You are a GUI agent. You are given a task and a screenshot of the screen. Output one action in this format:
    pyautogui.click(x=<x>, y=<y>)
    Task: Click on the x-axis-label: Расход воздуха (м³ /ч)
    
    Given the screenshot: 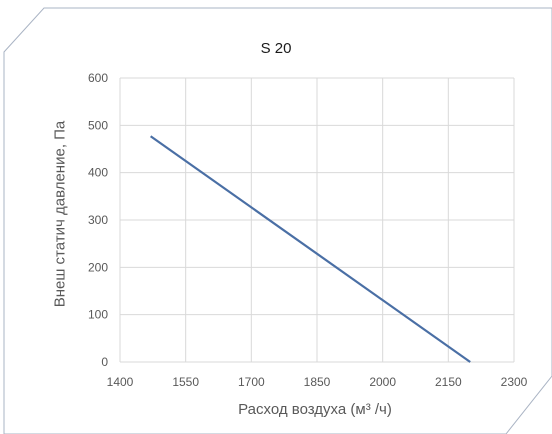 What is the action you would take?
    pyautogui.click(x=315, y=409)
    